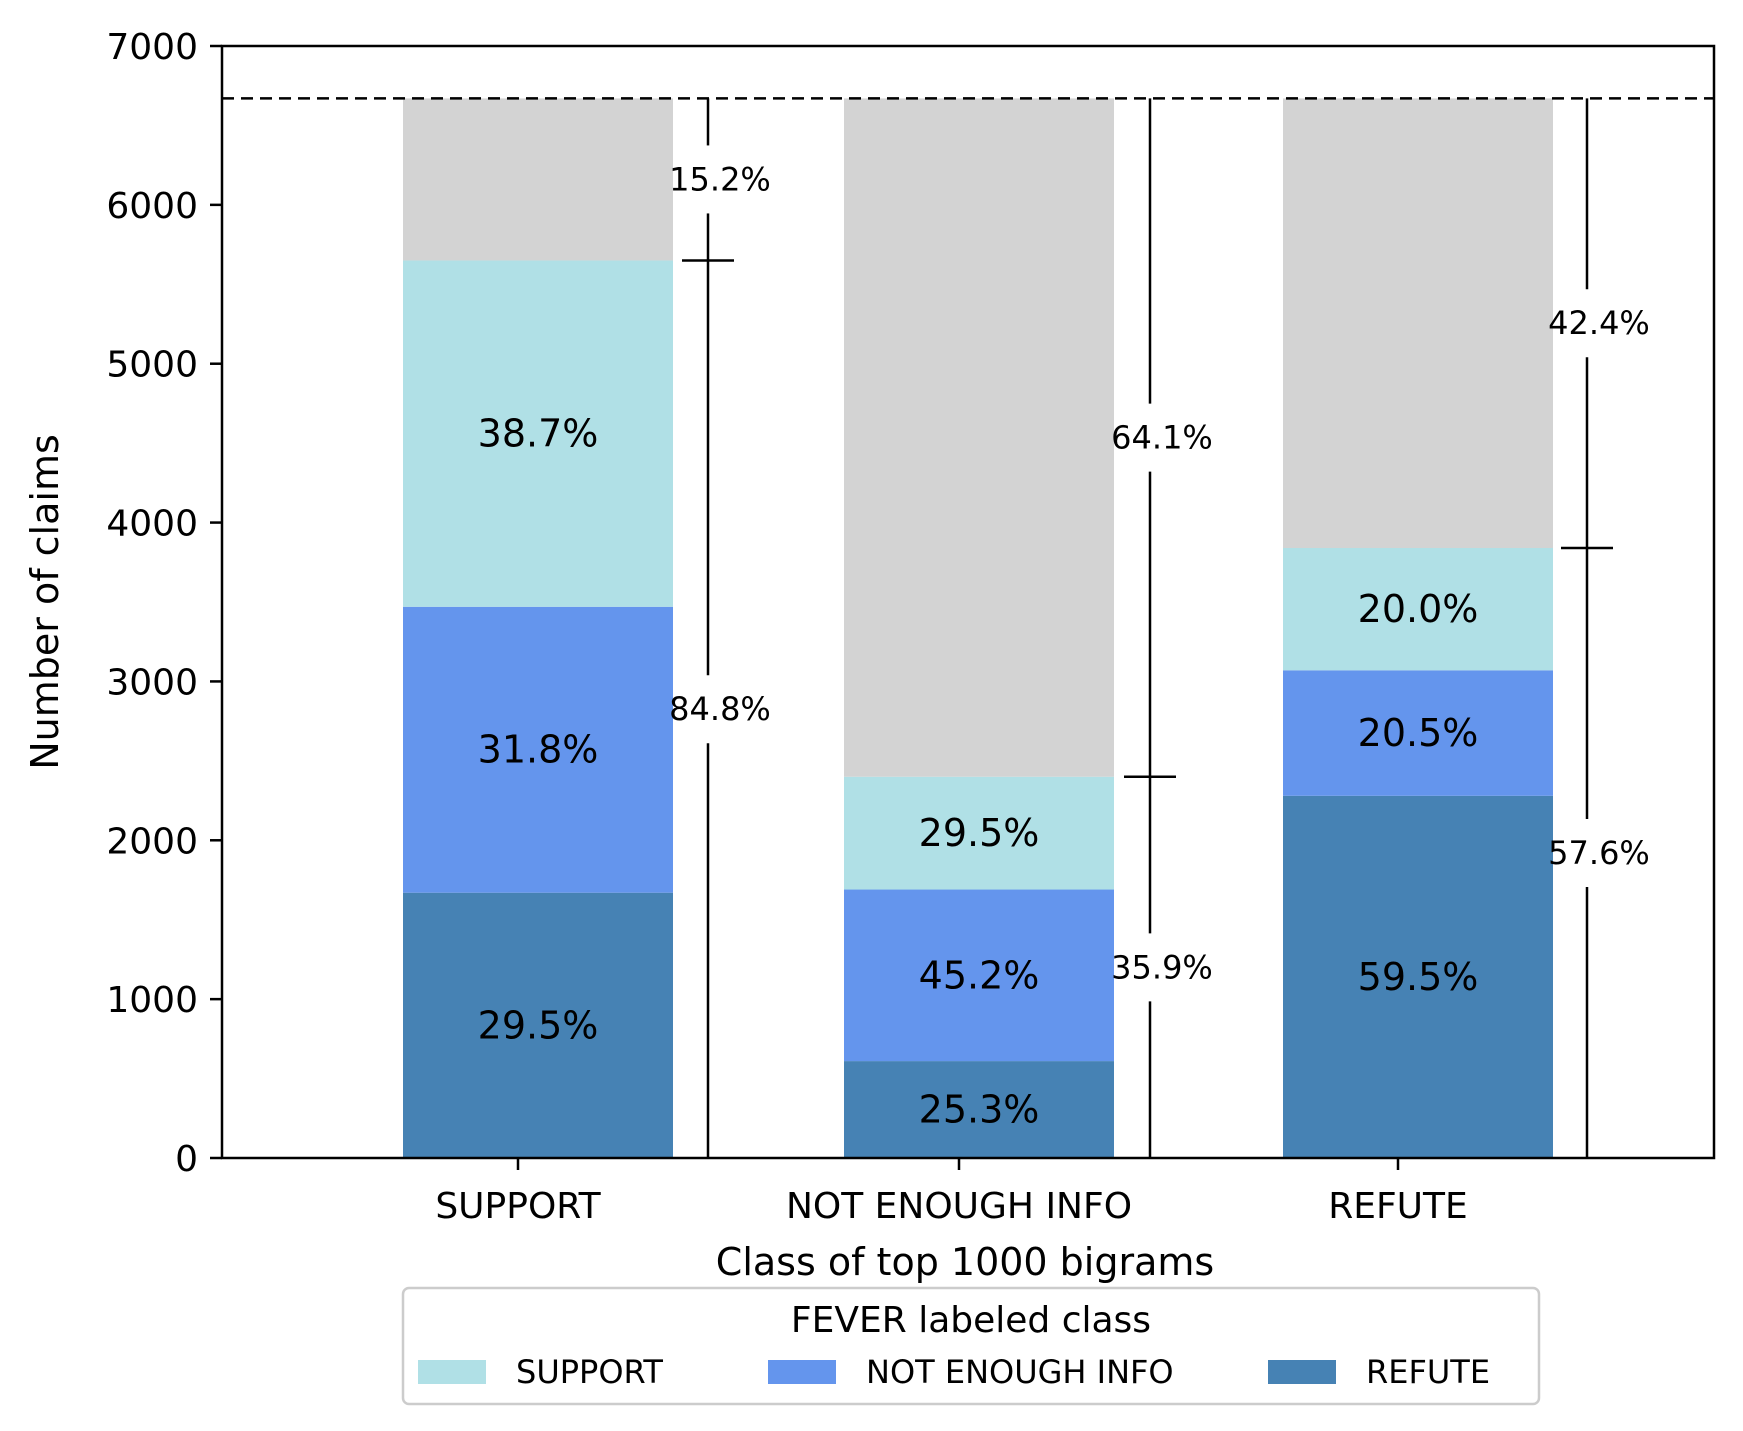 The image size is (1743, 1431). Describe the element at coordinates (589, 1372) in the screenshot. I see `legend-label: SUPPORT` at that location.